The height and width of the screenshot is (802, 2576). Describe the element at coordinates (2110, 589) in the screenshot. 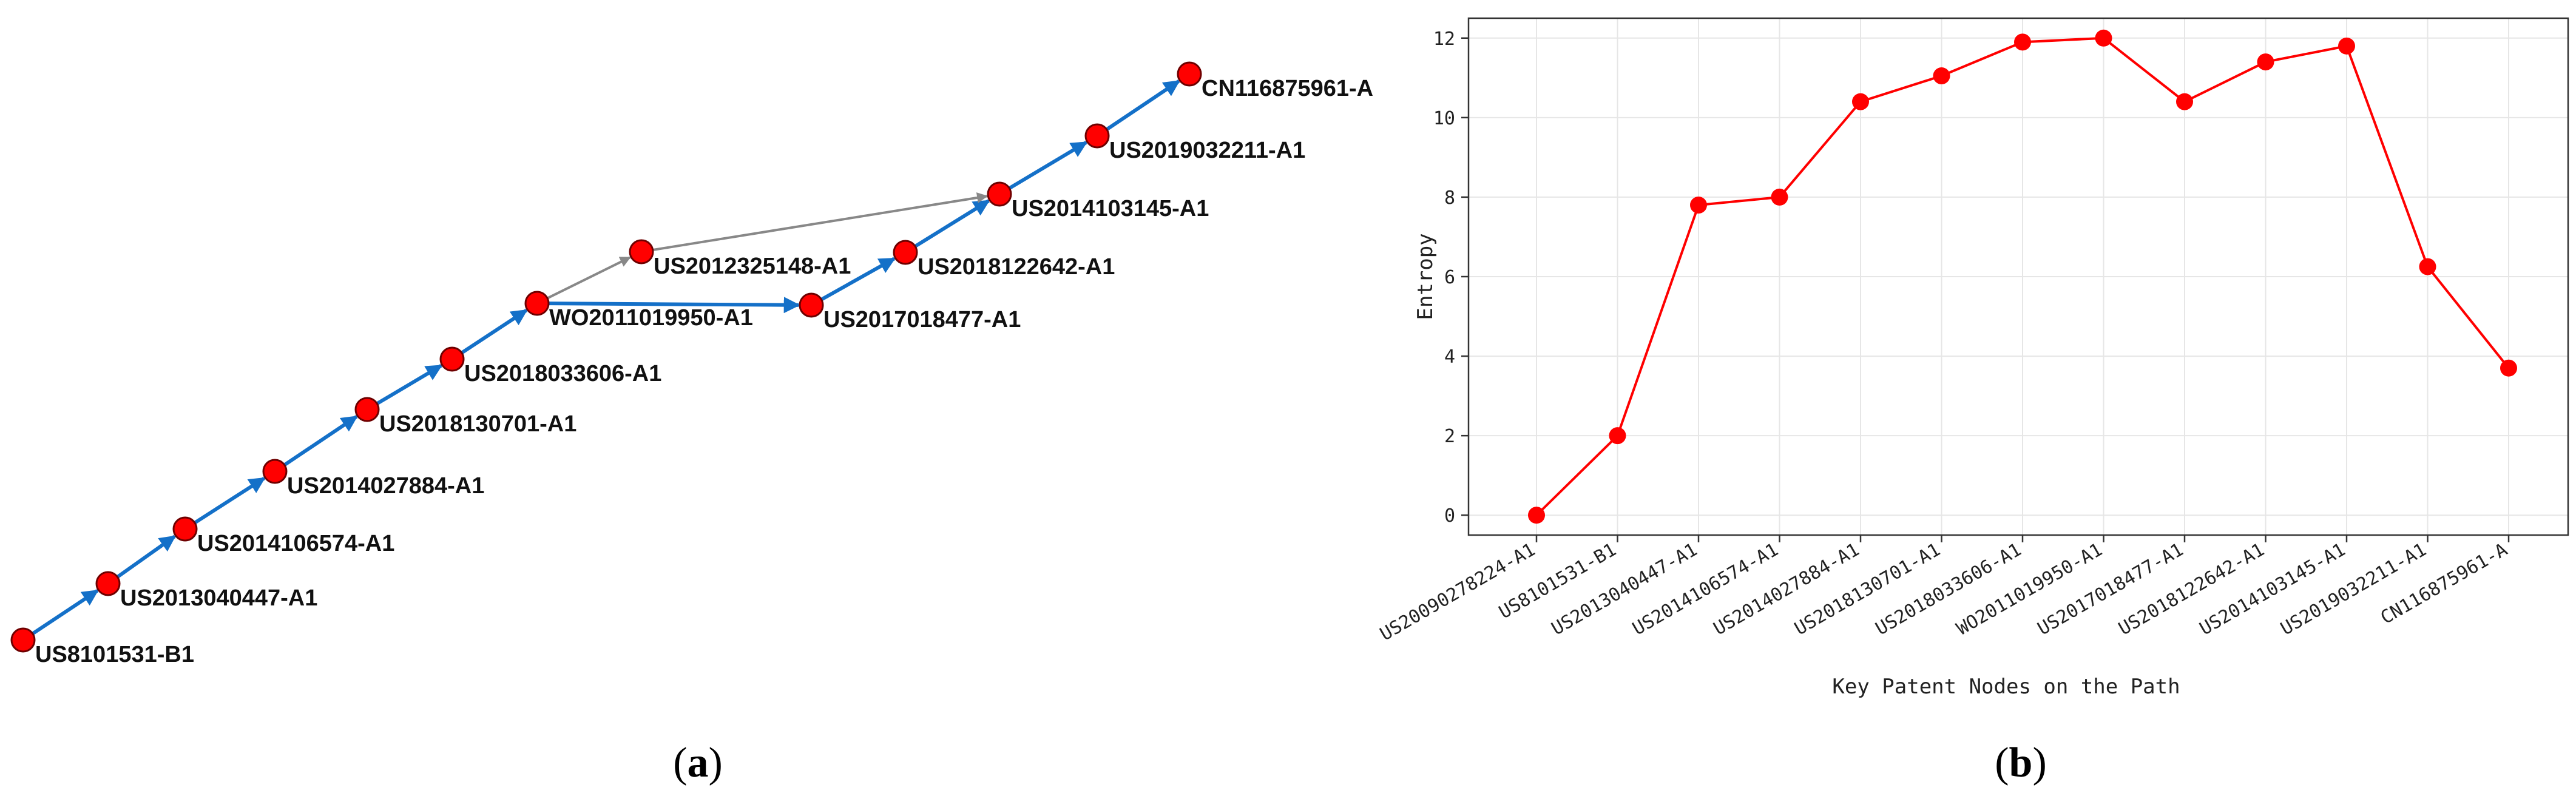

I see `chart-x-tick-label: US2017018477-A1` at that location.